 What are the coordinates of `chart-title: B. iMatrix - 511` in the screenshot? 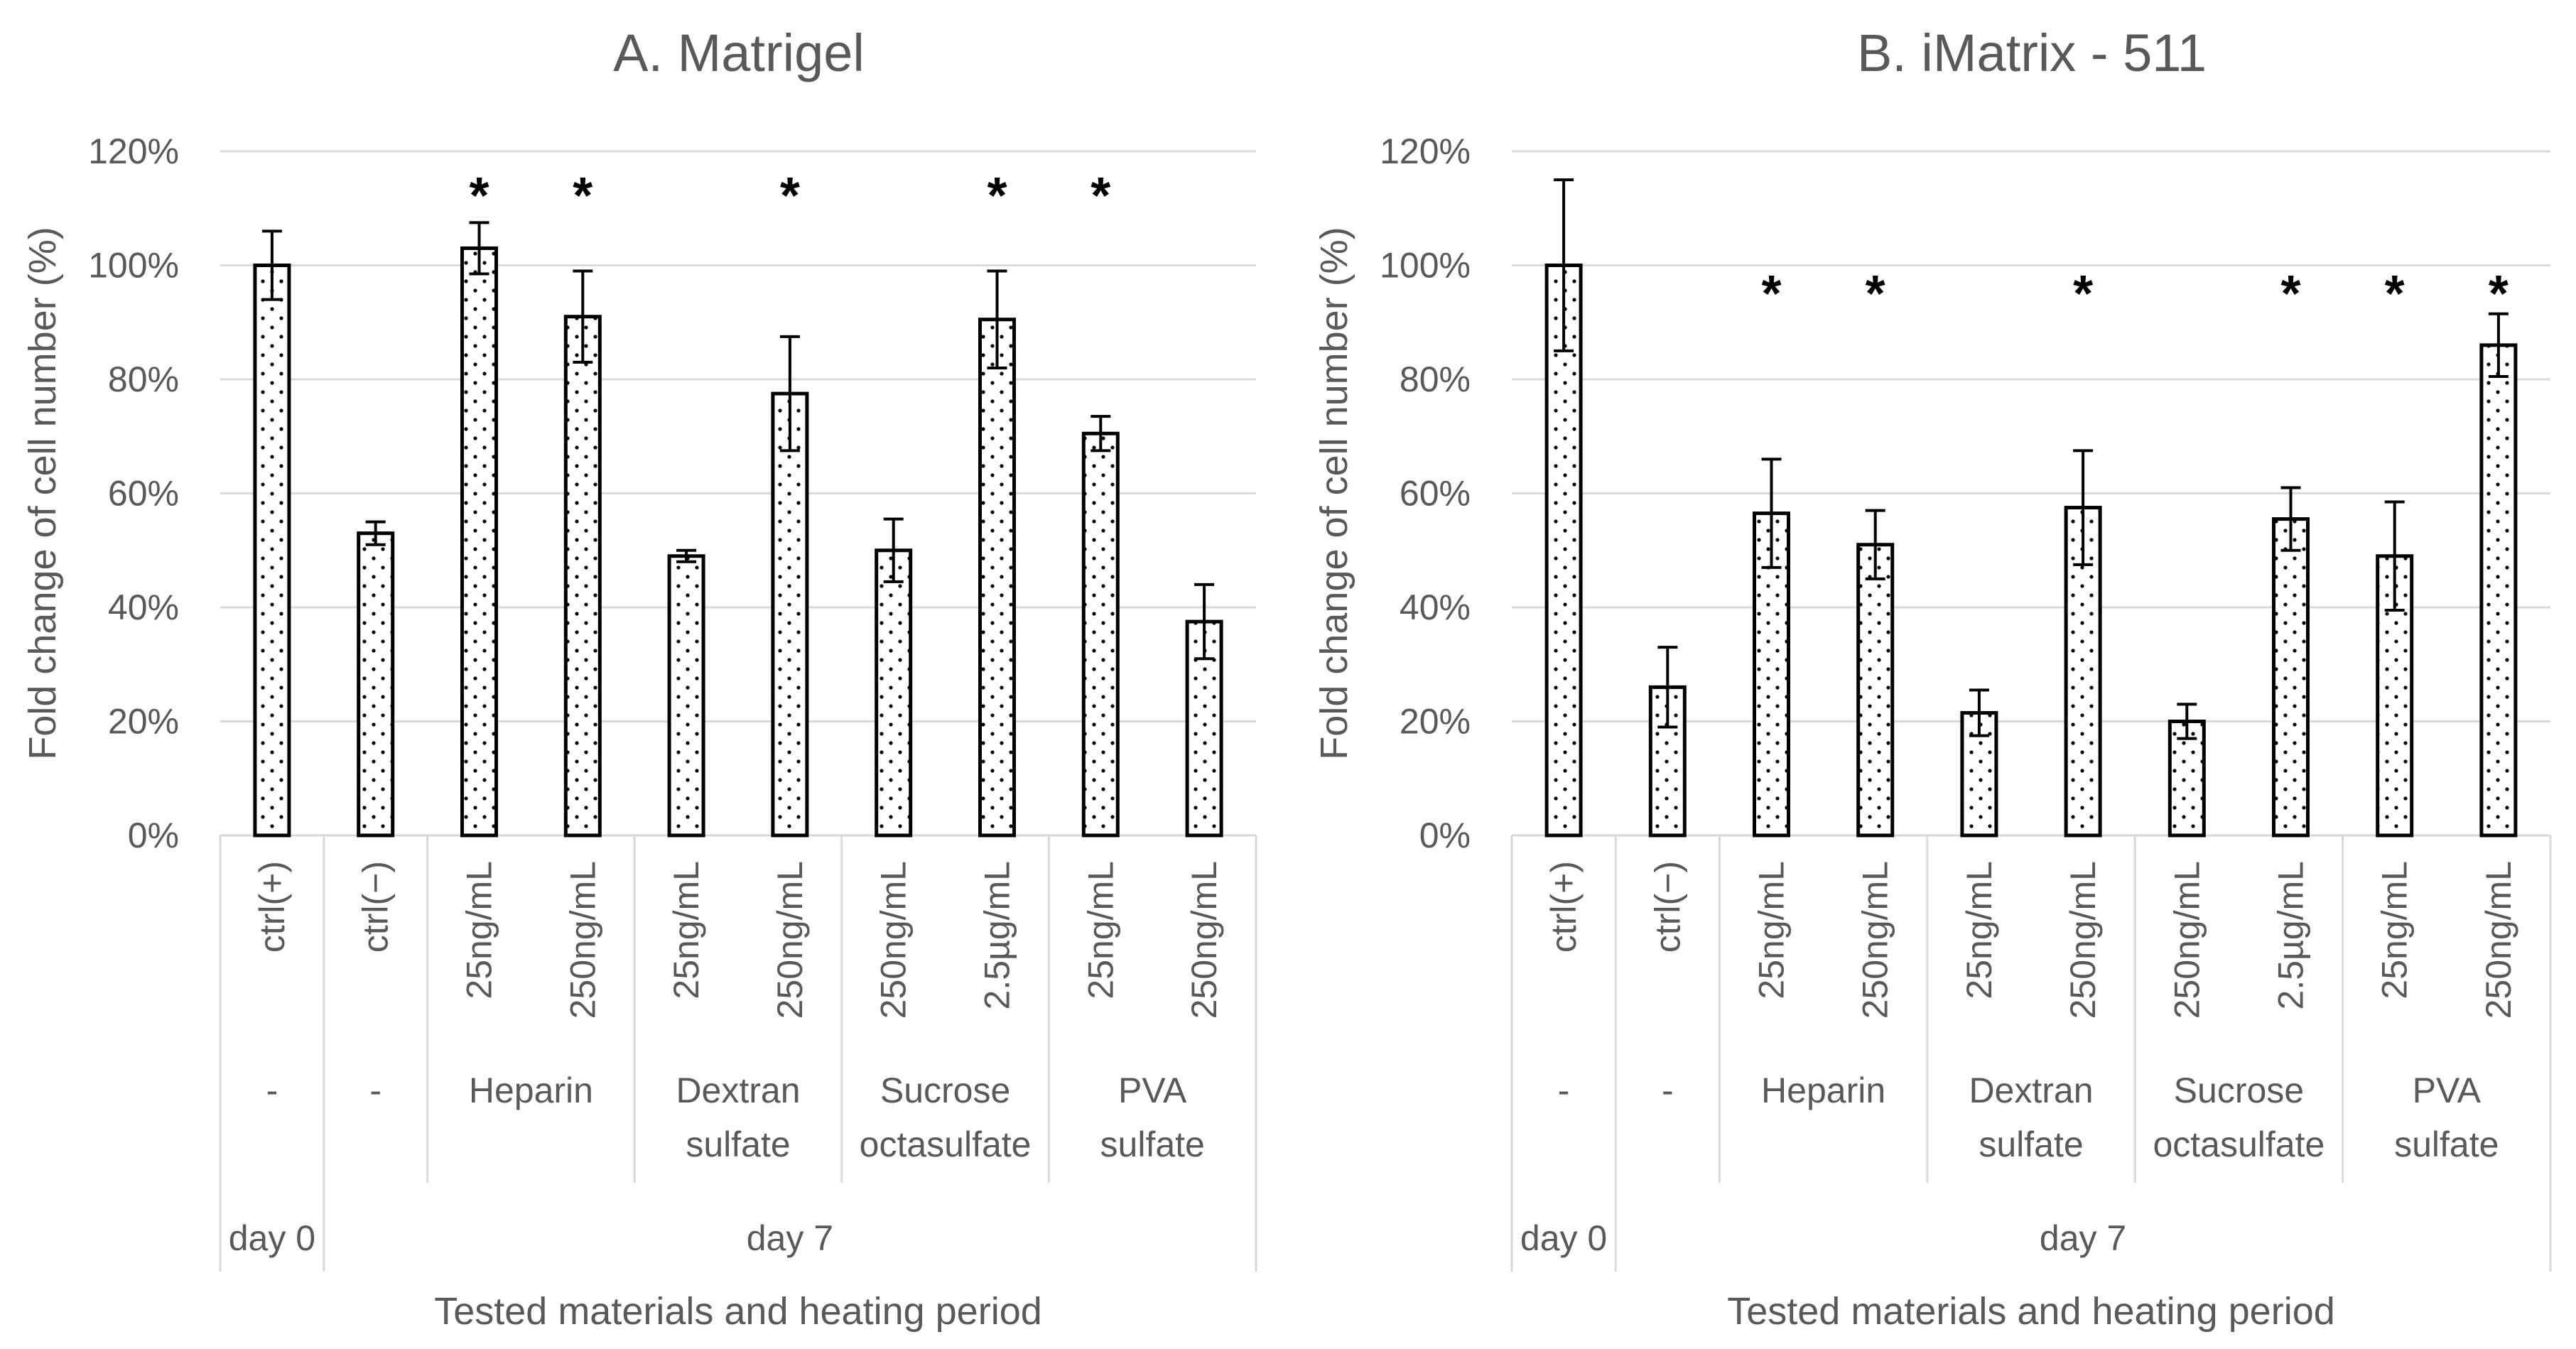 It's located at (2032, 52).